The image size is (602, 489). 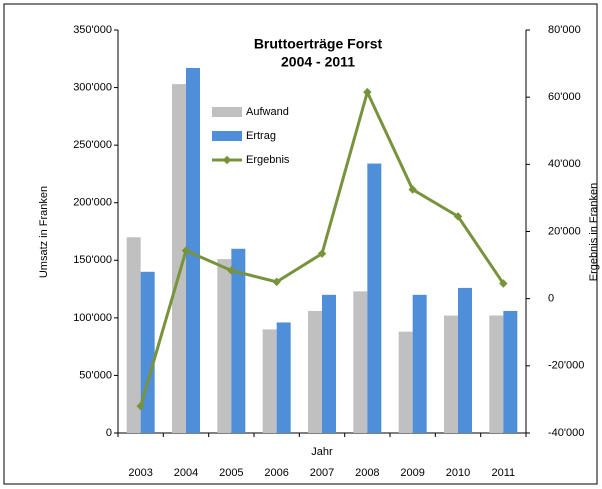 I want to click on x-tick-label: 2004, so click(x=186, y=473).